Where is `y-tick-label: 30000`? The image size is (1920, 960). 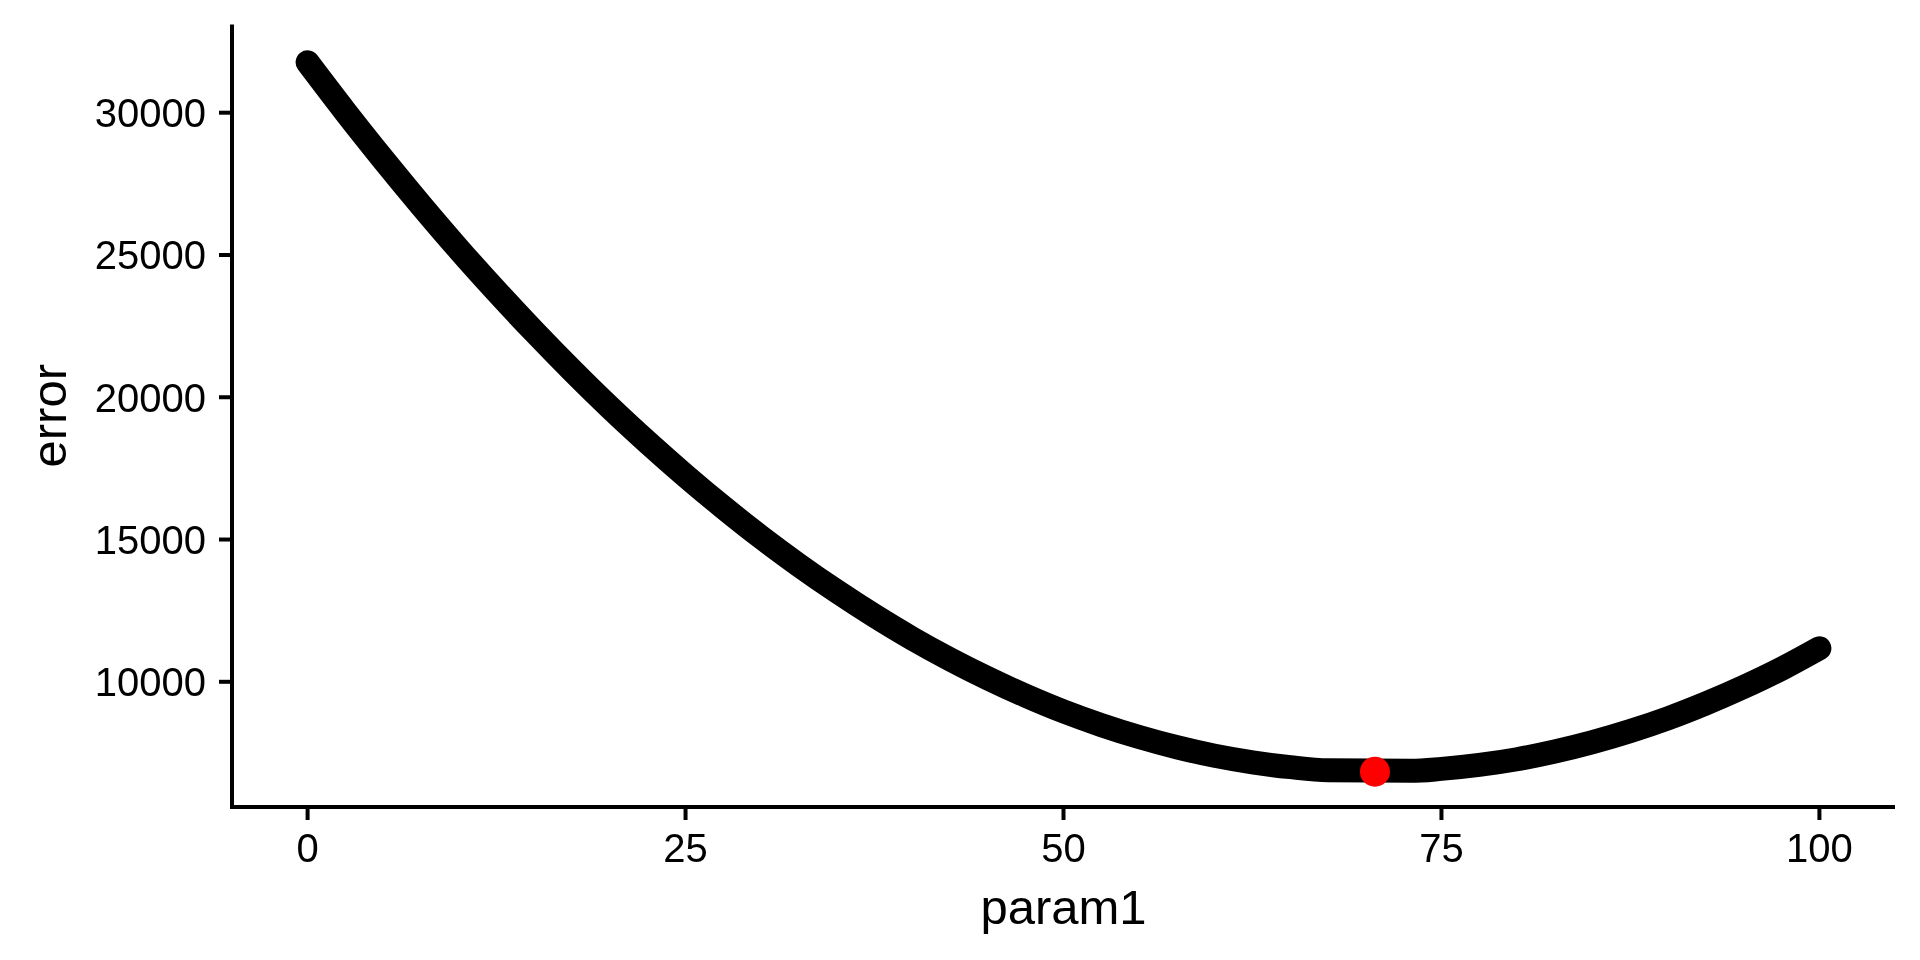
y-tick-label: 30000 is located at coordinates (150, 113).